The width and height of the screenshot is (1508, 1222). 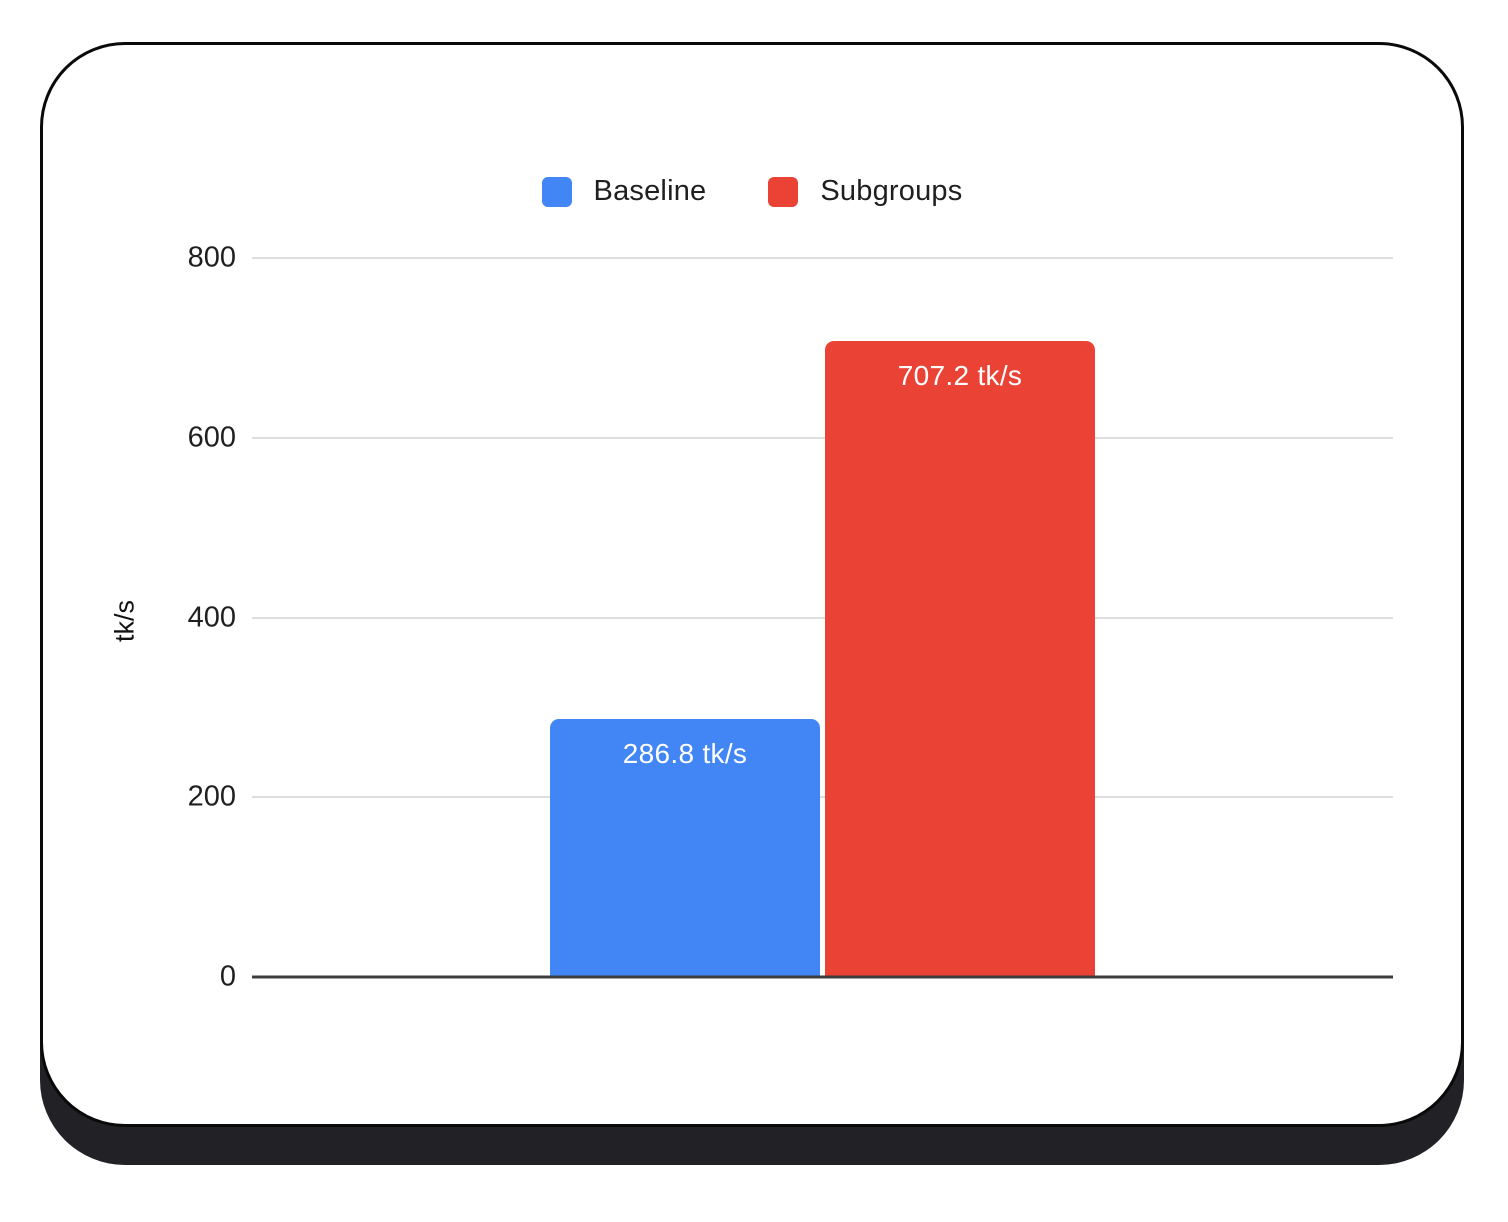 I want to click on legend-item-subgroups: Subgroups, so click(x=865, y=191).